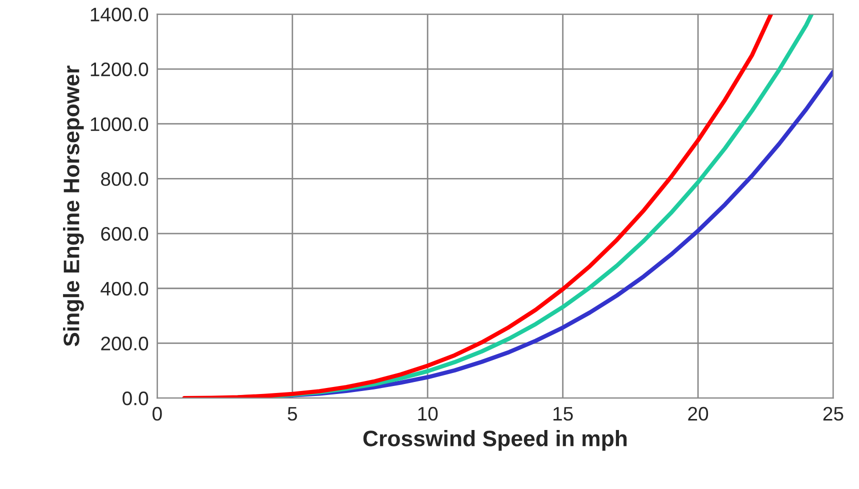 Image resolution: width=859 pixels, height=489 pixels. What do you see at coordinates (124, 343) in the screenshot?
I see `y-tick-label: 200.0` at bounding box center [124, 343].